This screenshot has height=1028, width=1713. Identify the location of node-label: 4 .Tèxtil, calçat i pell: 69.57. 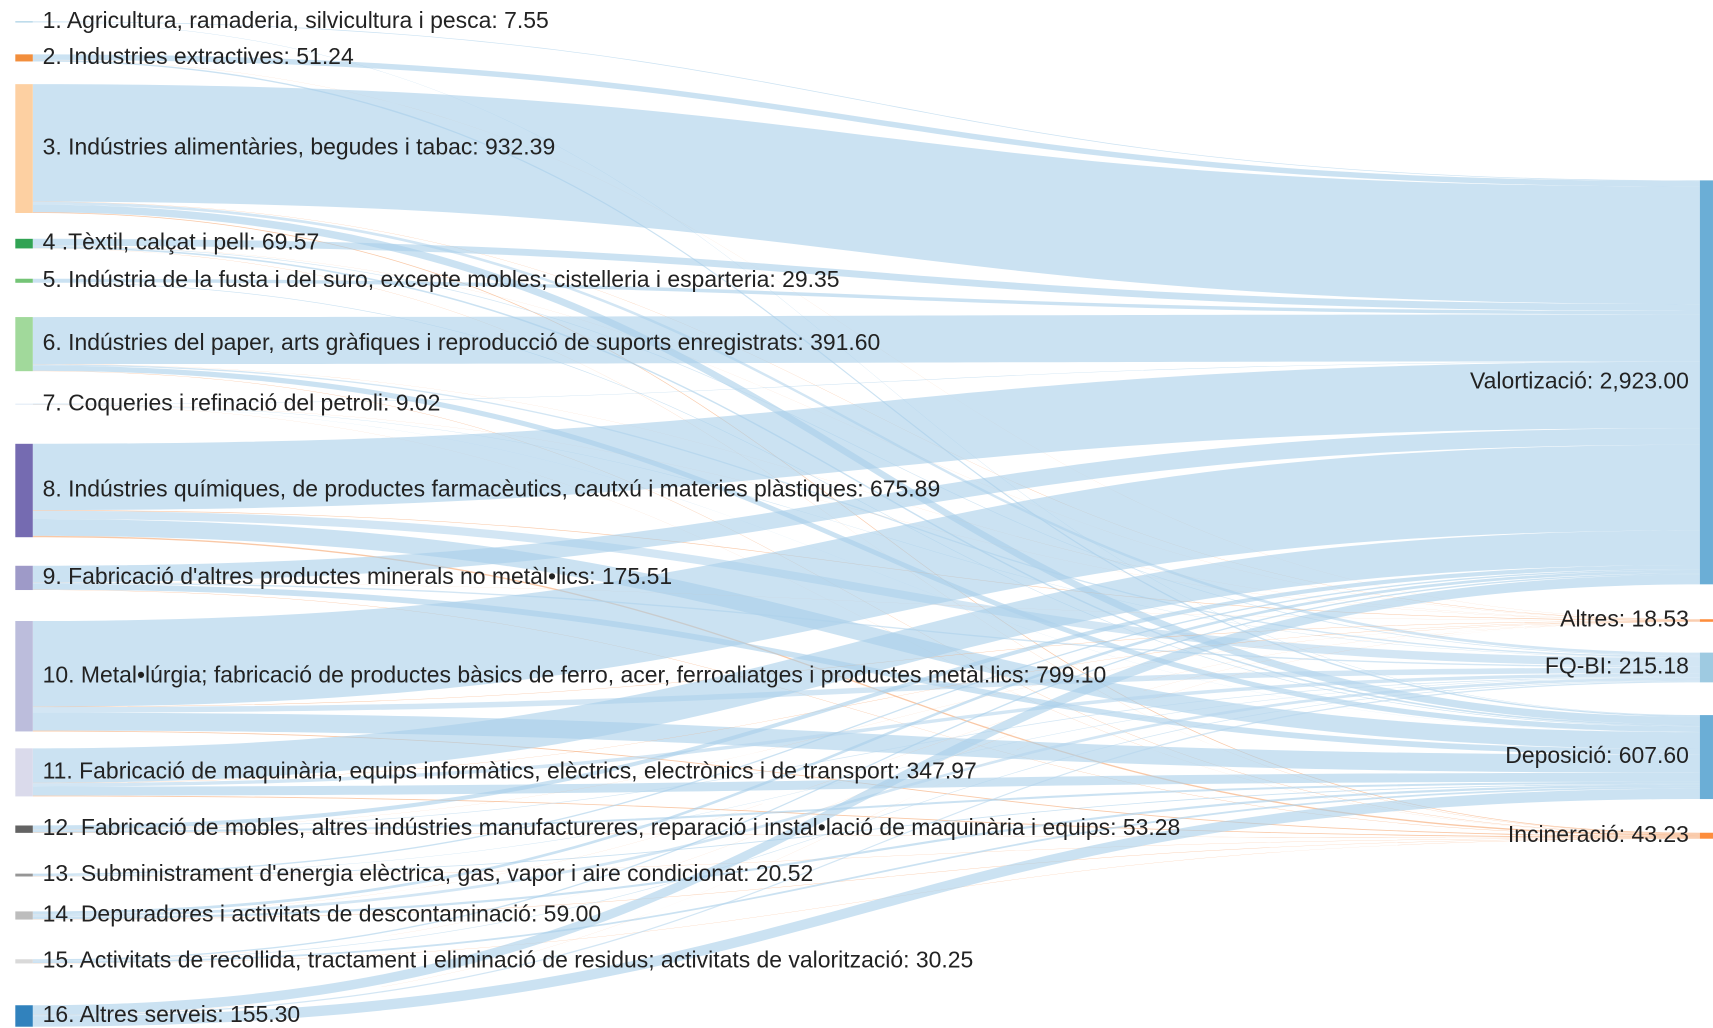
(181, 242).